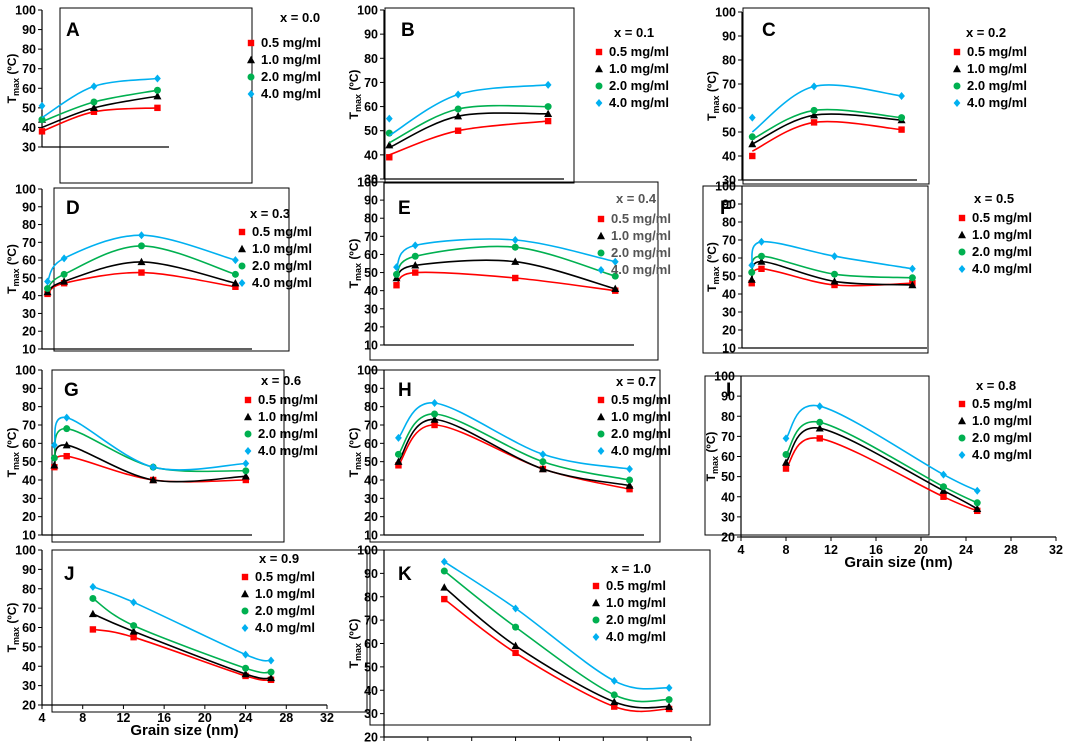  I want to click on legend-label: 4.0 mg/ml, so click(282, 282).